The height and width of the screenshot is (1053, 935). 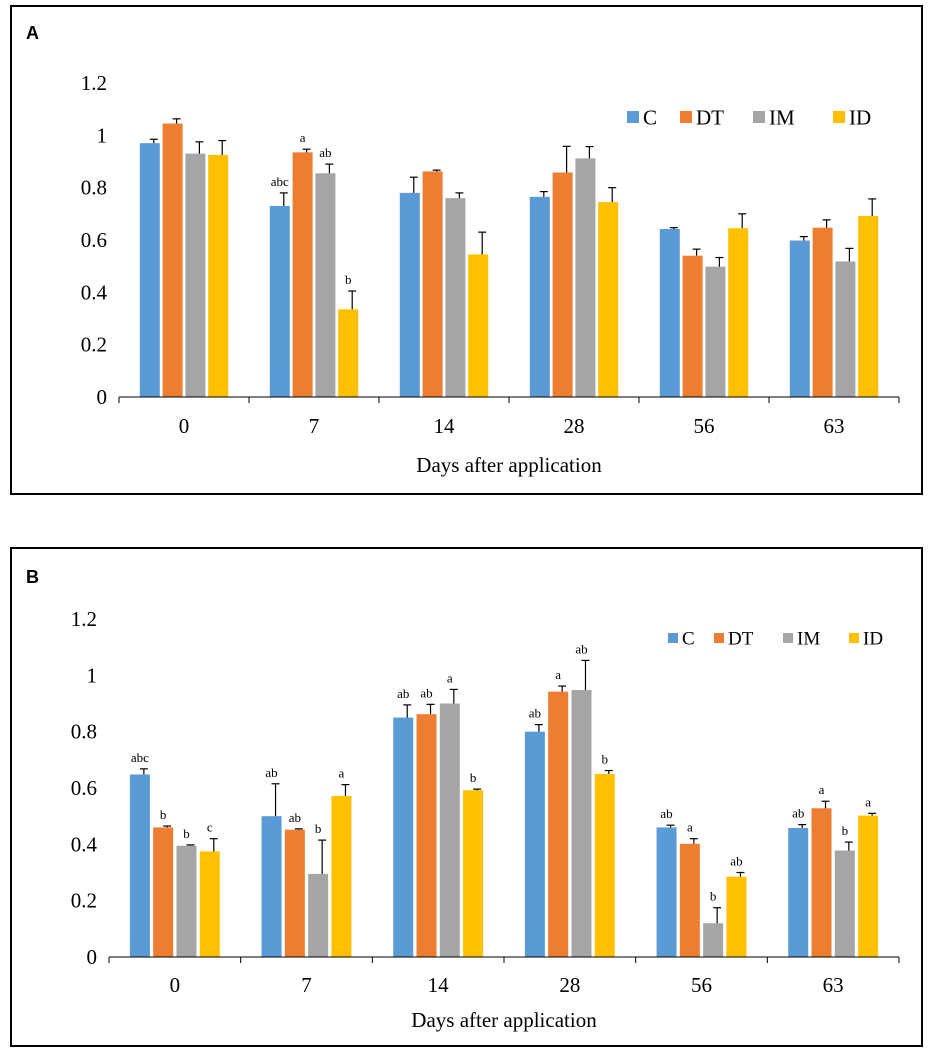 I want to click on panel-label: A, so click(x=32, y=33).